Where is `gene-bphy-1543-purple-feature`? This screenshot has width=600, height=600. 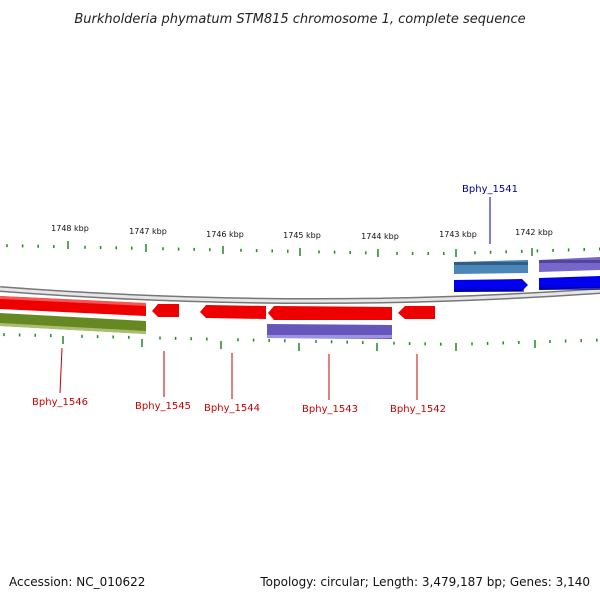 gene-bphy-1543-purple-feature is located at coordinates (329, 331).